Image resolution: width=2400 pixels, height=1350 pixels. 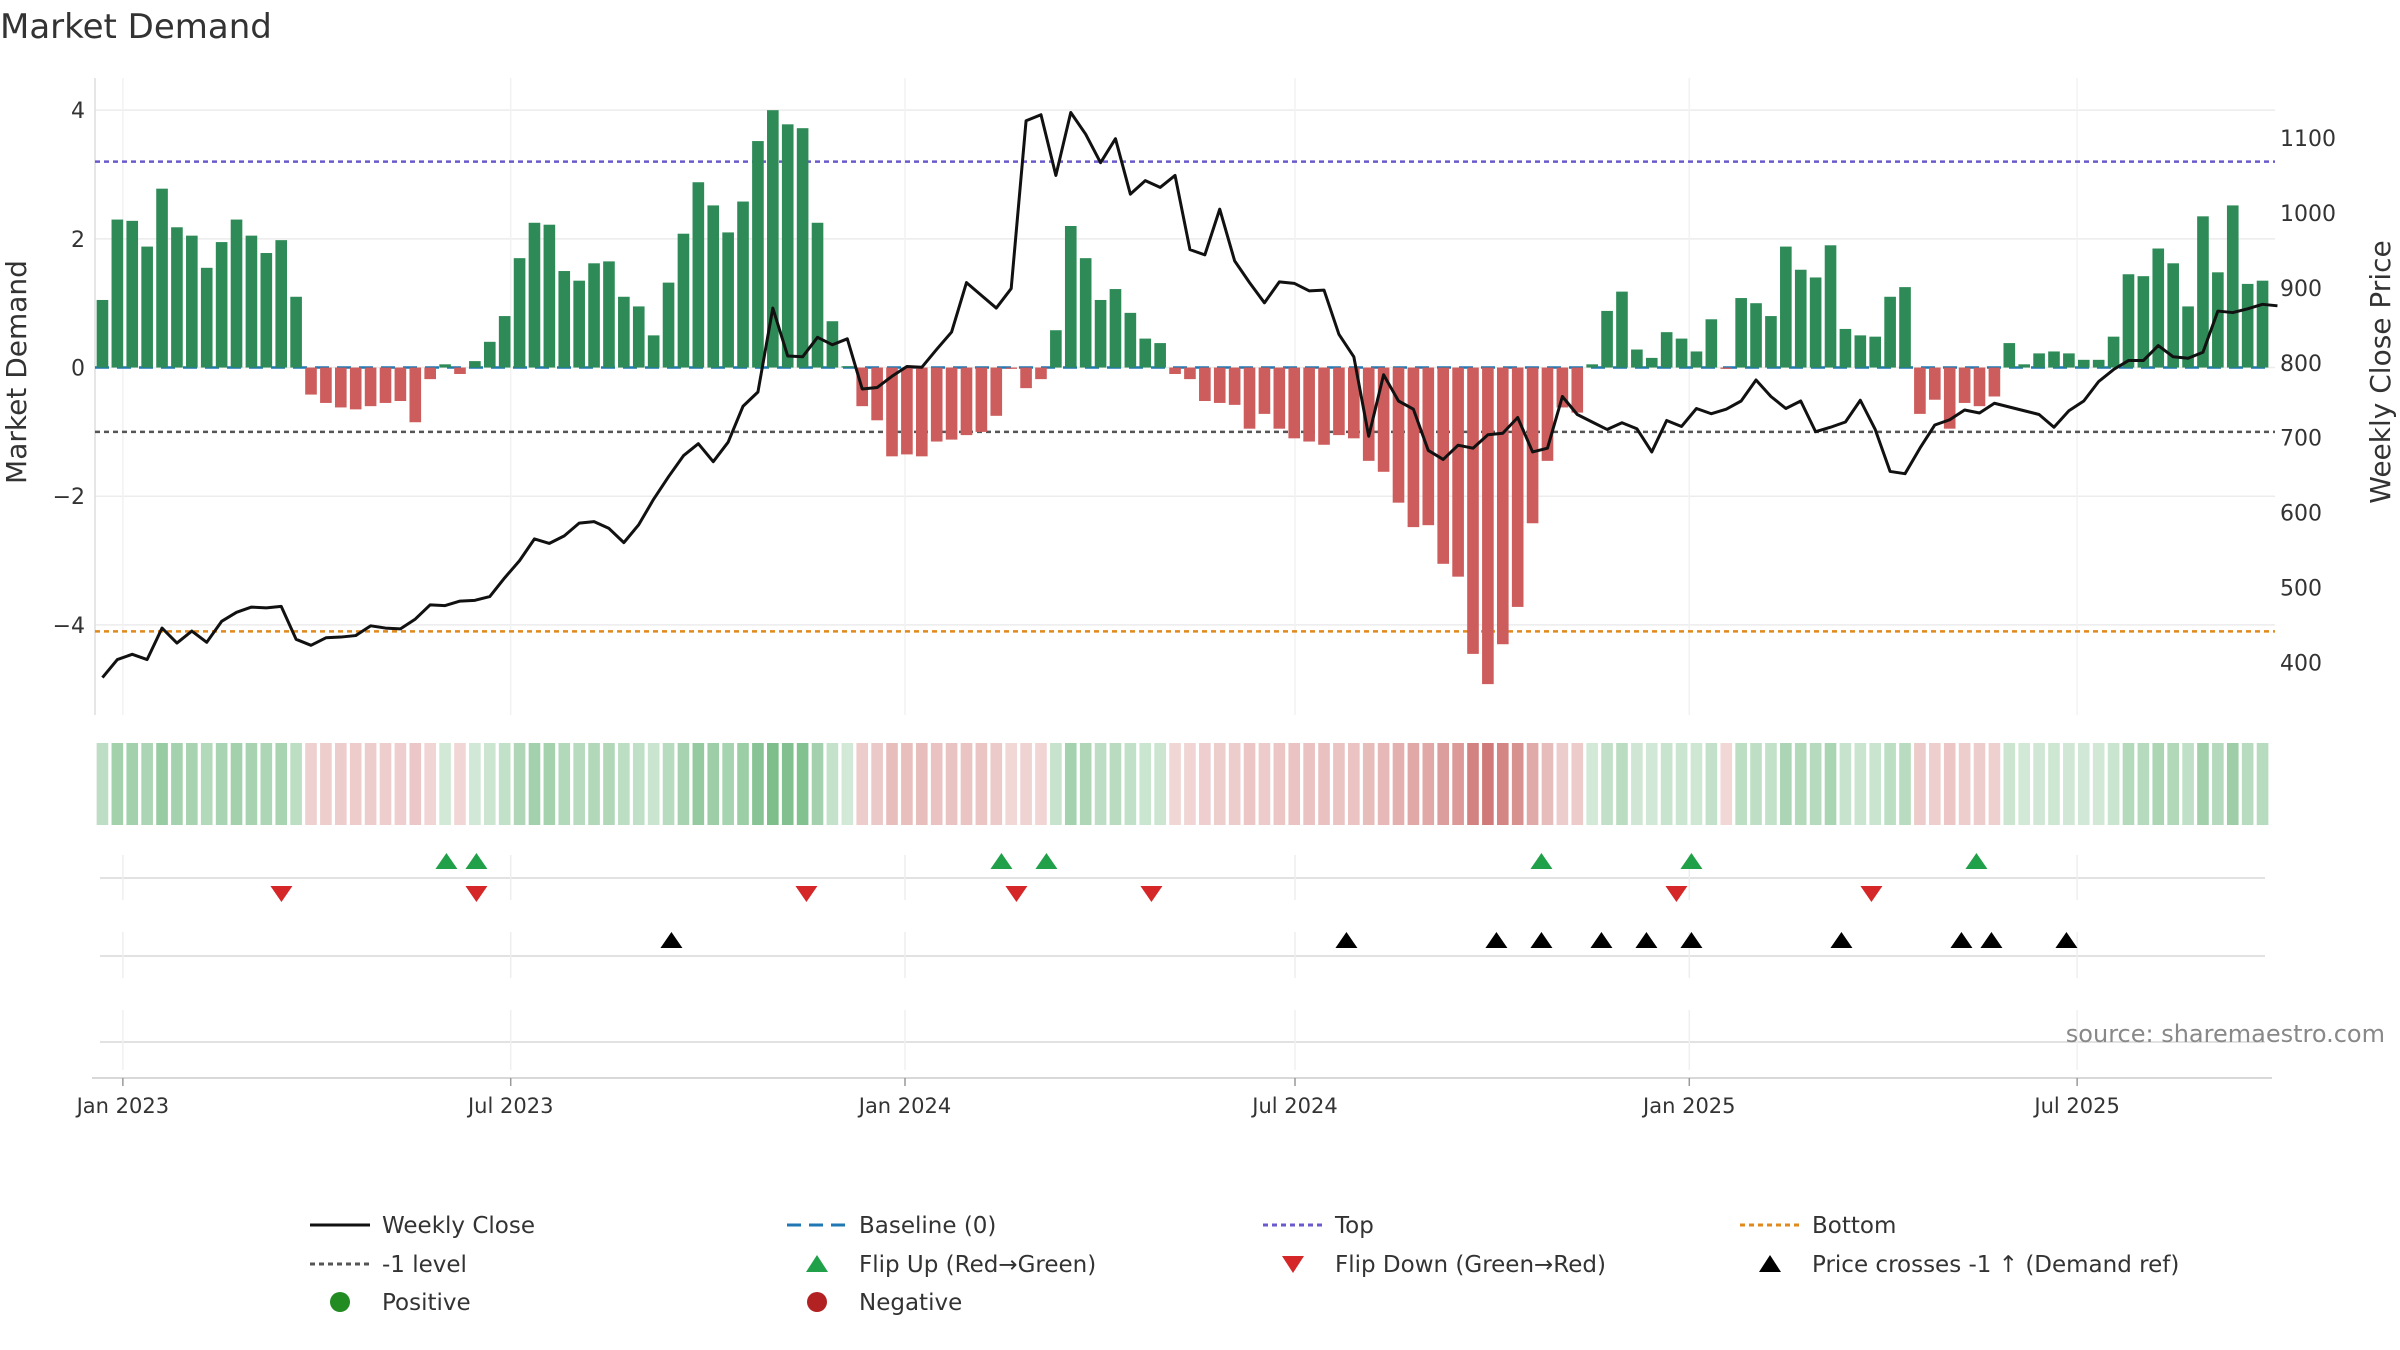 What do you see at coordinates (977, 1265) in the screenshot?
I see `legend-label: Flip Up (Red→Green)` at bounding box center [977, 1265].